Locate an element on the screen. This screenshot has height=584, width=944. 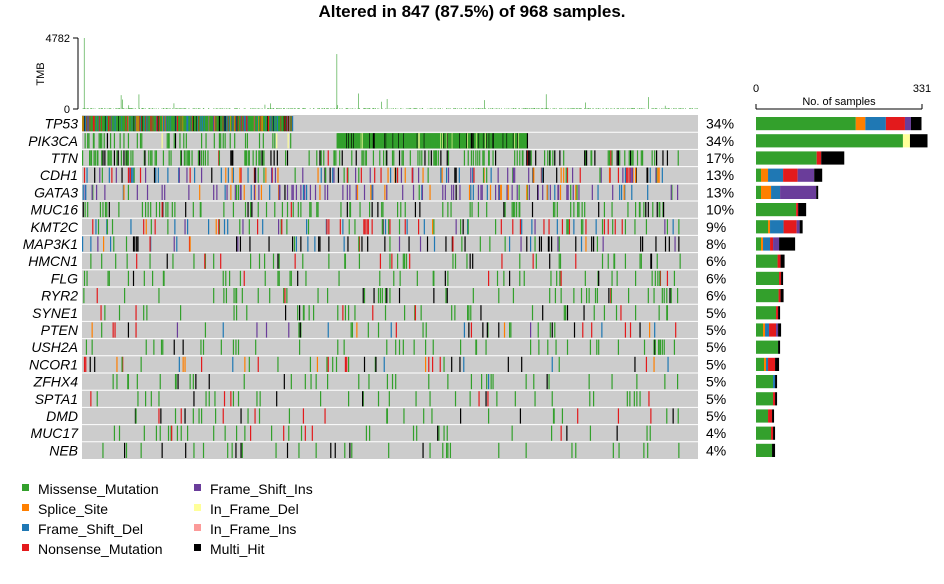
tmb-axis-label: TMB is located at coordinates (41, 73).